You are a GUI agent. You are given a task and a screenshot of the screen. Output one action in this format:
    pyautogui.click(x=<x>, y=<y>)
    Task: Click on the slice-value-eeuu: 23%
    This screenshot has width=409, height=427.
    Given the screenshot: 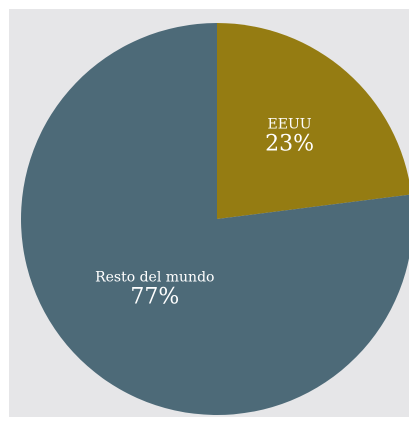 What is the action you would take?
    pyautogui.click(x=289, y=144)
    